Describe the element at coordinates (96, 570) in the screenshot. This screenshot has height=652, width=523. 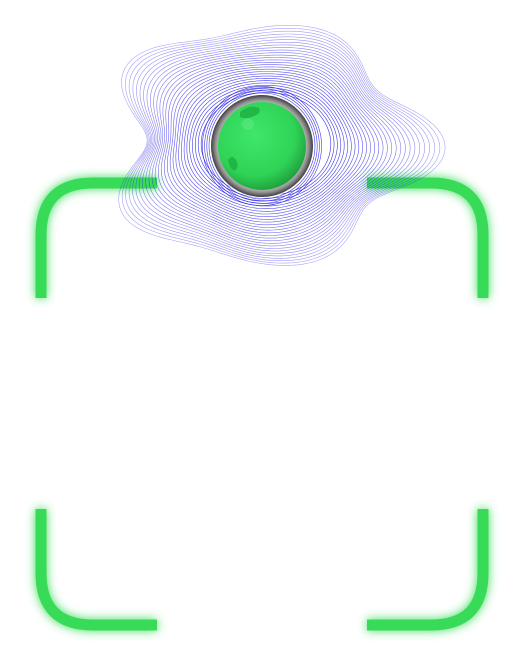
I see `frame-corner-bottom-left` at that location.